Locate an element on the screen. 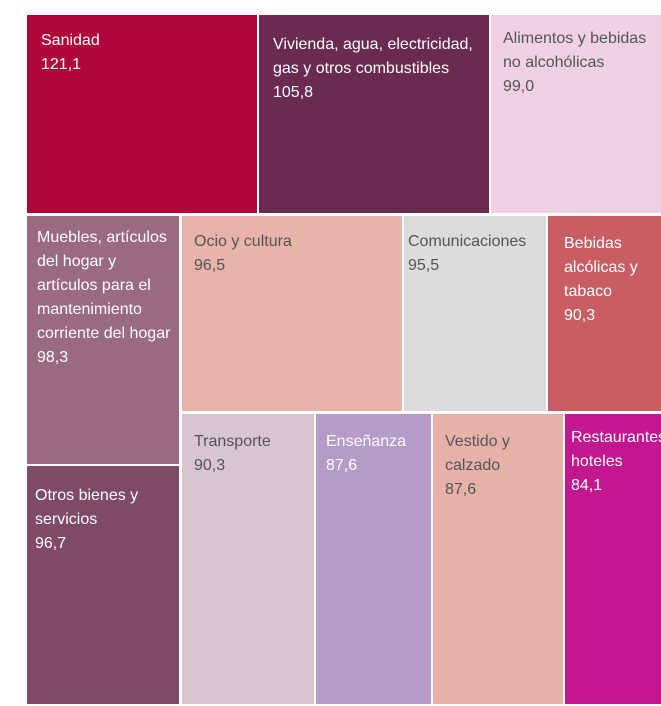 Image resolution: width=661 pixels, height=706 pixels. cell-label: Comunicaciones is located at coordinates (467, 241).